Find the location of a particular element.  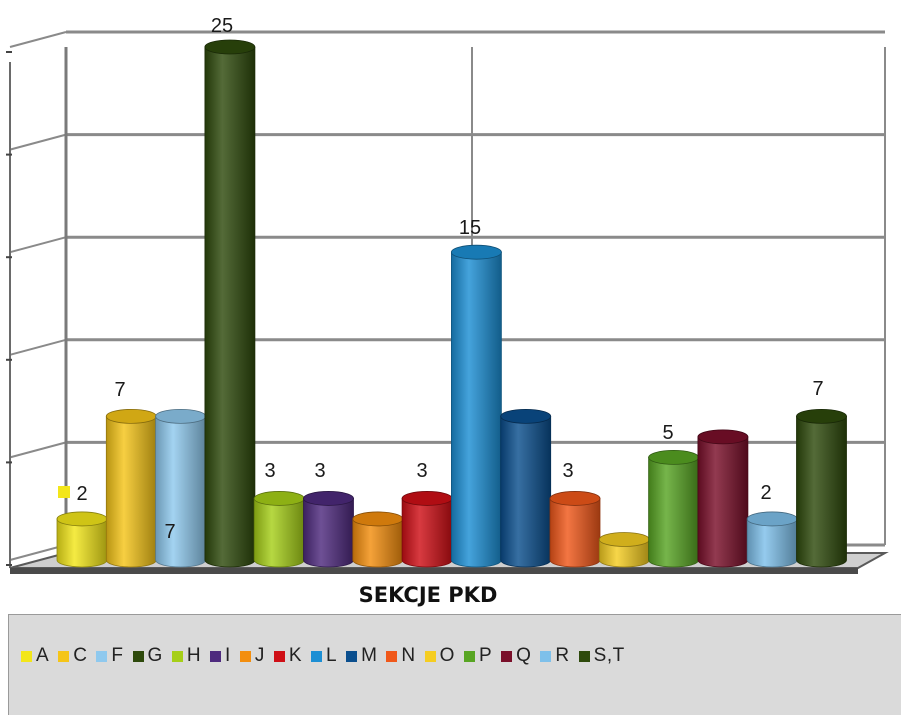

data-label: 25 is located at coordinates (222, 26).